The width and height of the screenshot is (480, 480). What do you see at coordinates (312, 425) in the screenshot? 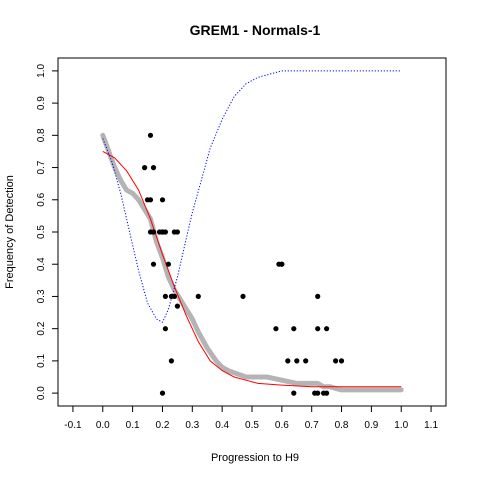
I see `x-tick-label: 0.7` at bounding box center [312, 425].